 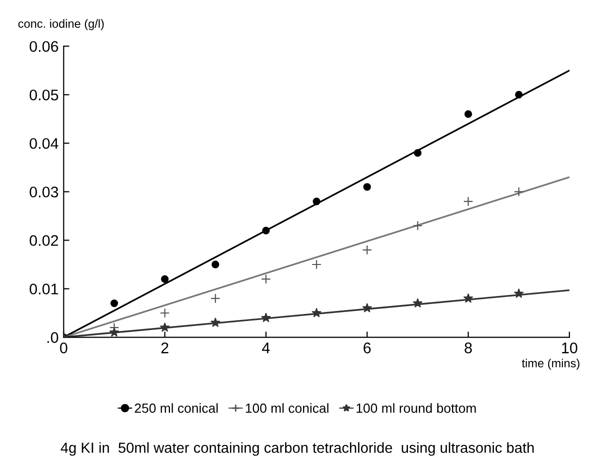 What do you see at coordinates (44, 95) in the screenshot?
I see `y-tick-label: 0.05` at bounding box center [44, 95].